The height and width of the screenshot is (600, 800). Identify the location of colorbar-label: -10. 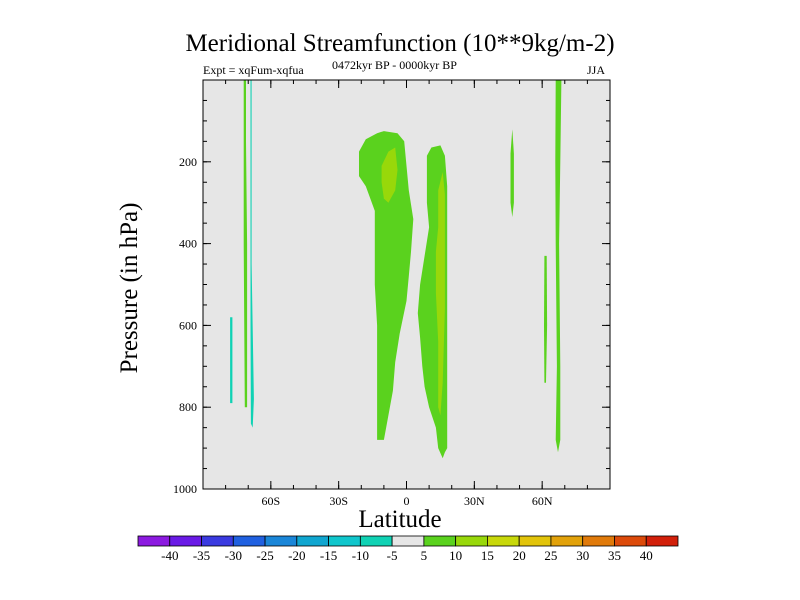
(360, 555).